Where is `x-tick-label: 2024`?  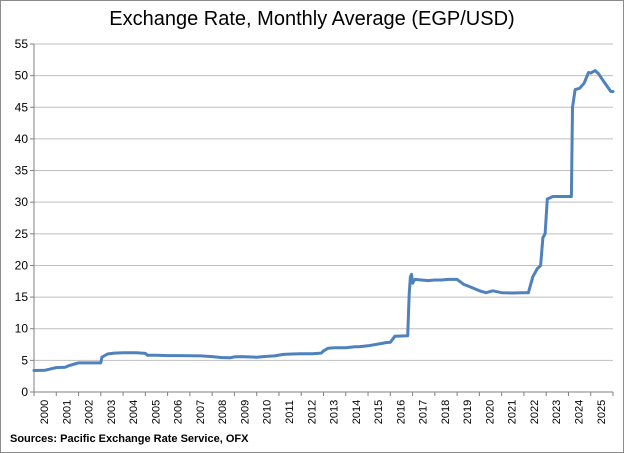
x-tick-label: 2024 is located at coordinates (580, 412).